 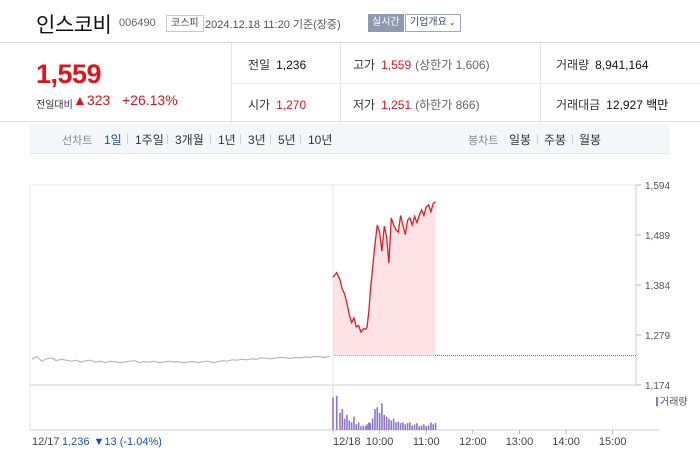 I want to click on volume-legend-swatch, so click(x=657, y=401).